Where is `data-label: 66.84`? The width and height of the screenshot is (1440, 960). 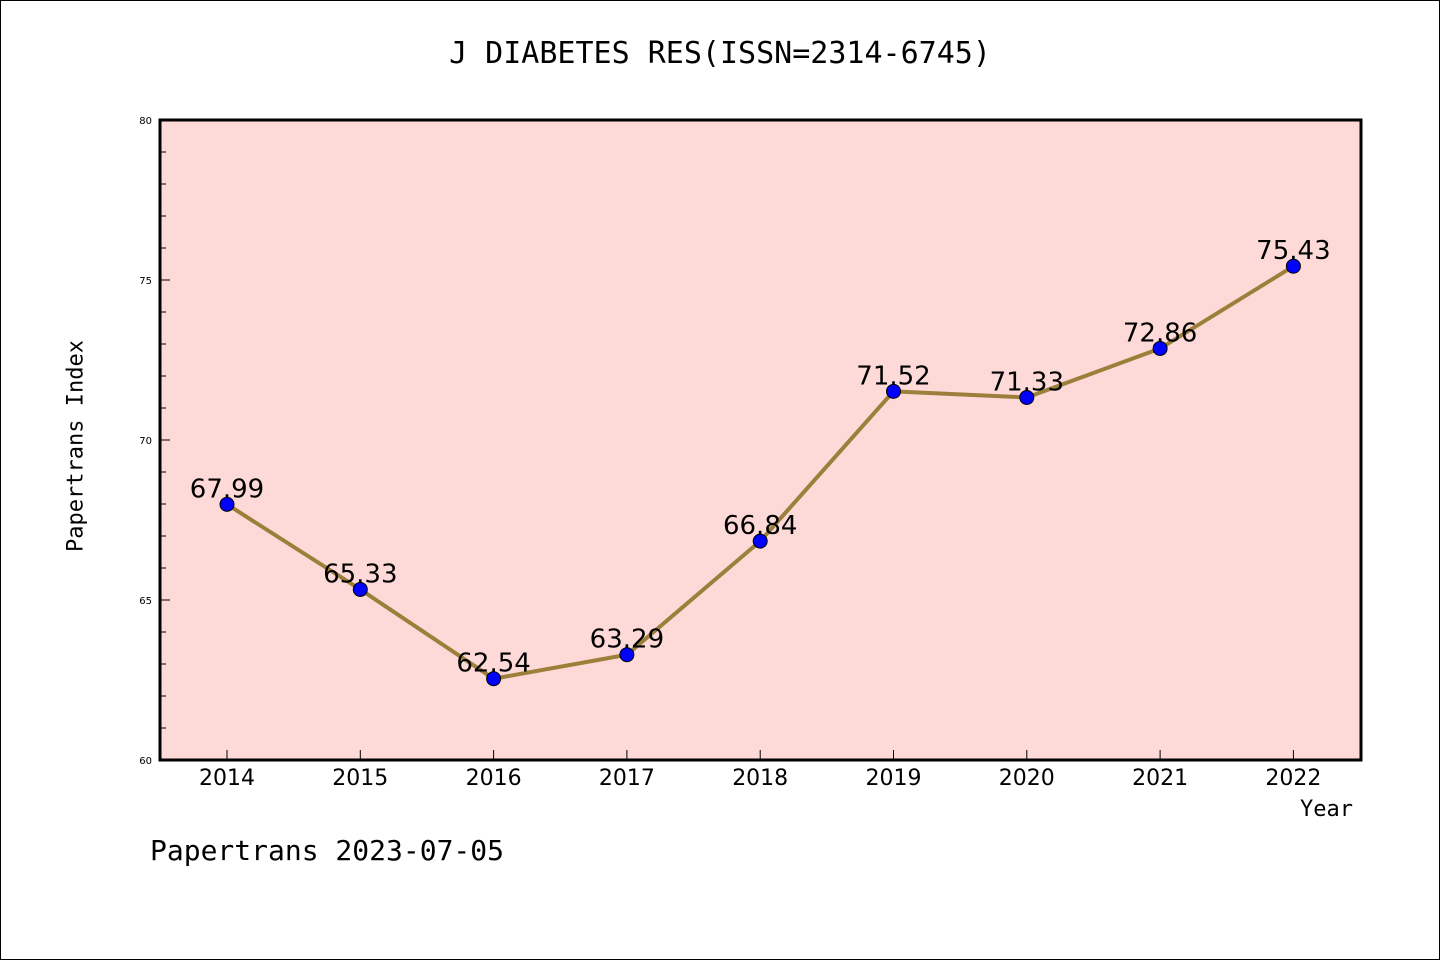
data-label: 66.84 is located at coordinates (760, 526).